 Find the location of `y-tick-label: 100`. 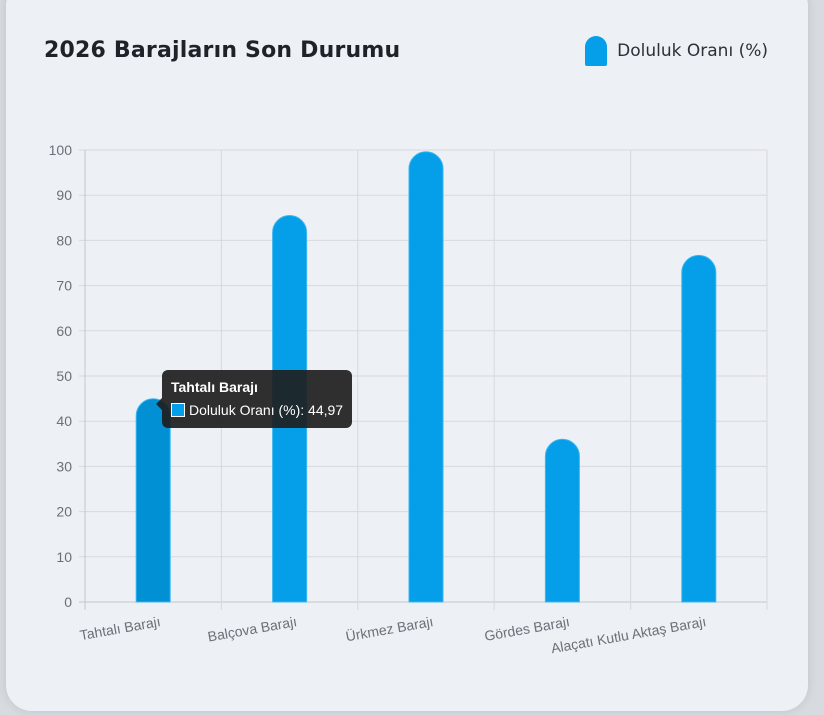

y-tick-label: 100 is located at coordinates (61, 150).